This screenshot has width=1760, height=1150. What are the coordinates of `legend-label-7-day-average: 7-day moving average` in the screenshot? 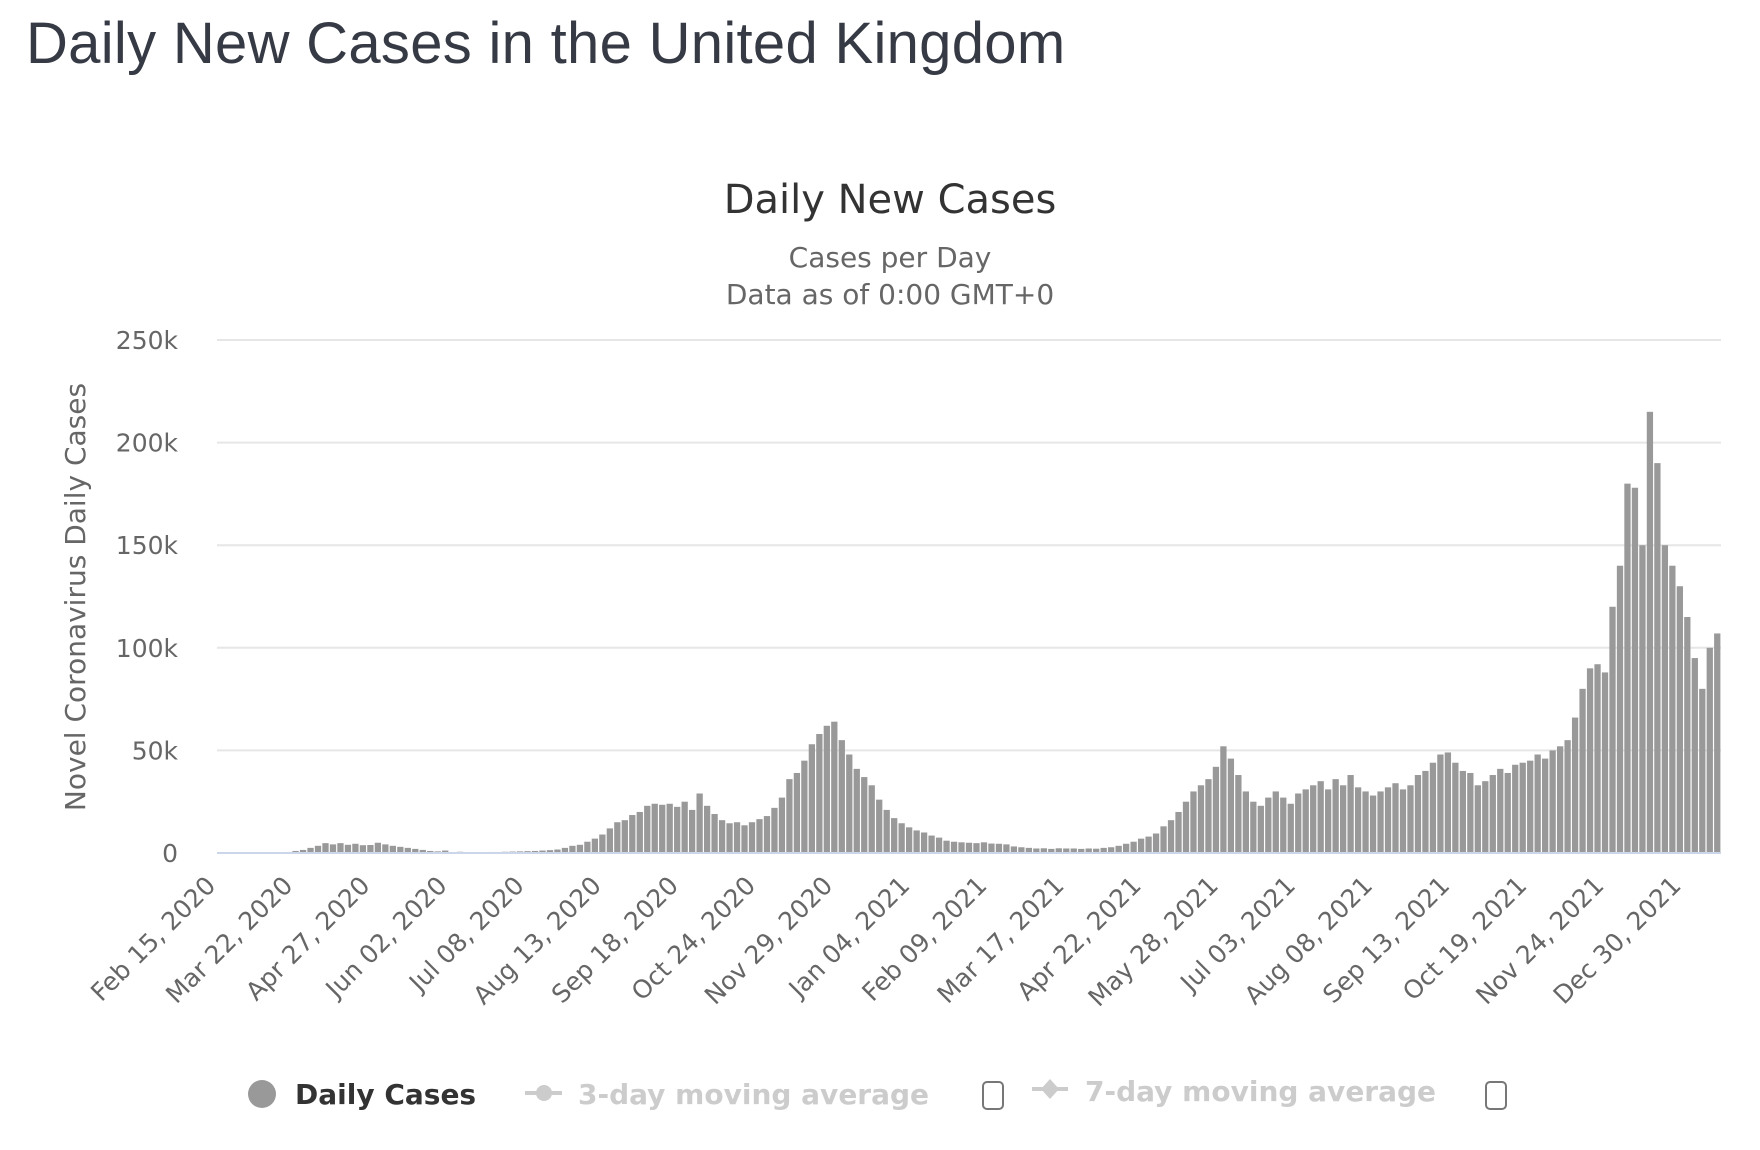 It's located at (1260, 1091).